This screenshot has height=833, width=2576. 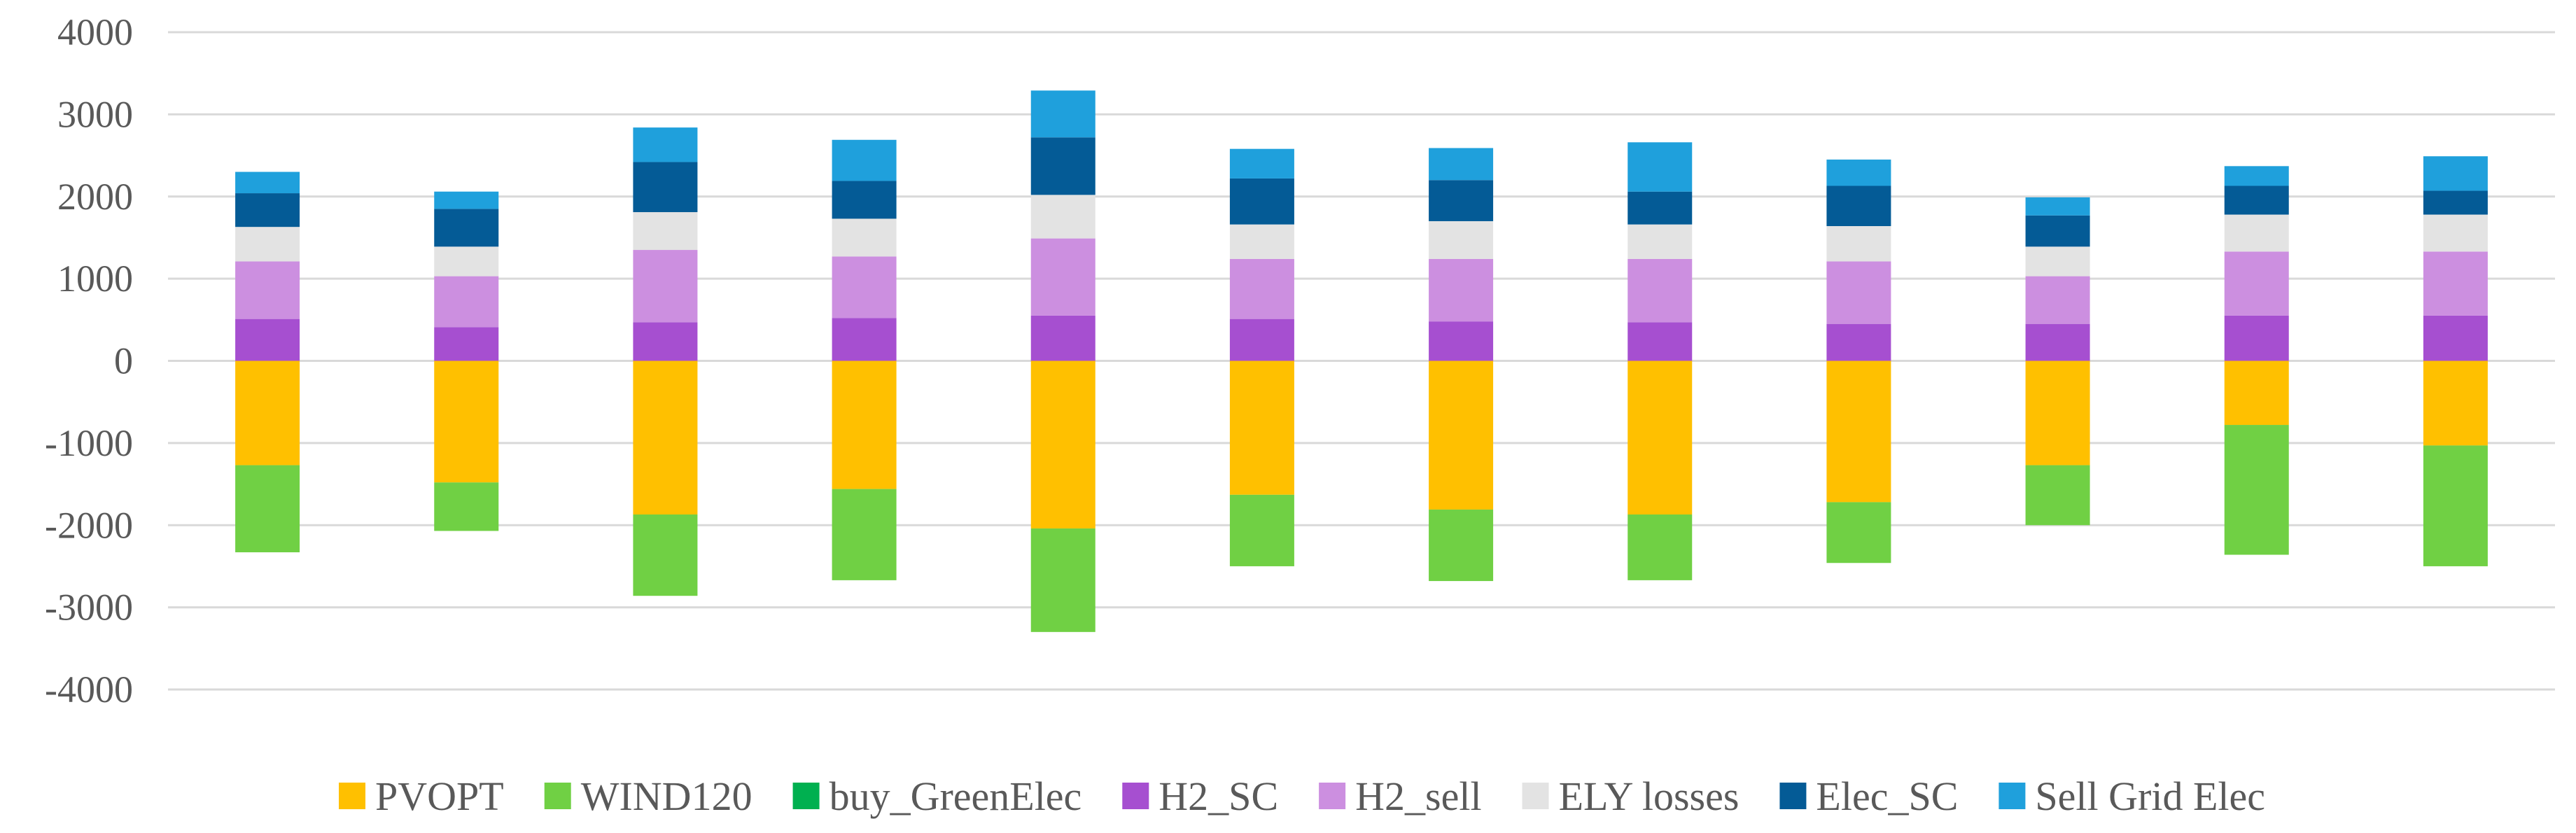 What do you see at coordinates (95, 114) in the screenshot?
I see `y-tick-label: 3000` at bounding box center [95, 114].